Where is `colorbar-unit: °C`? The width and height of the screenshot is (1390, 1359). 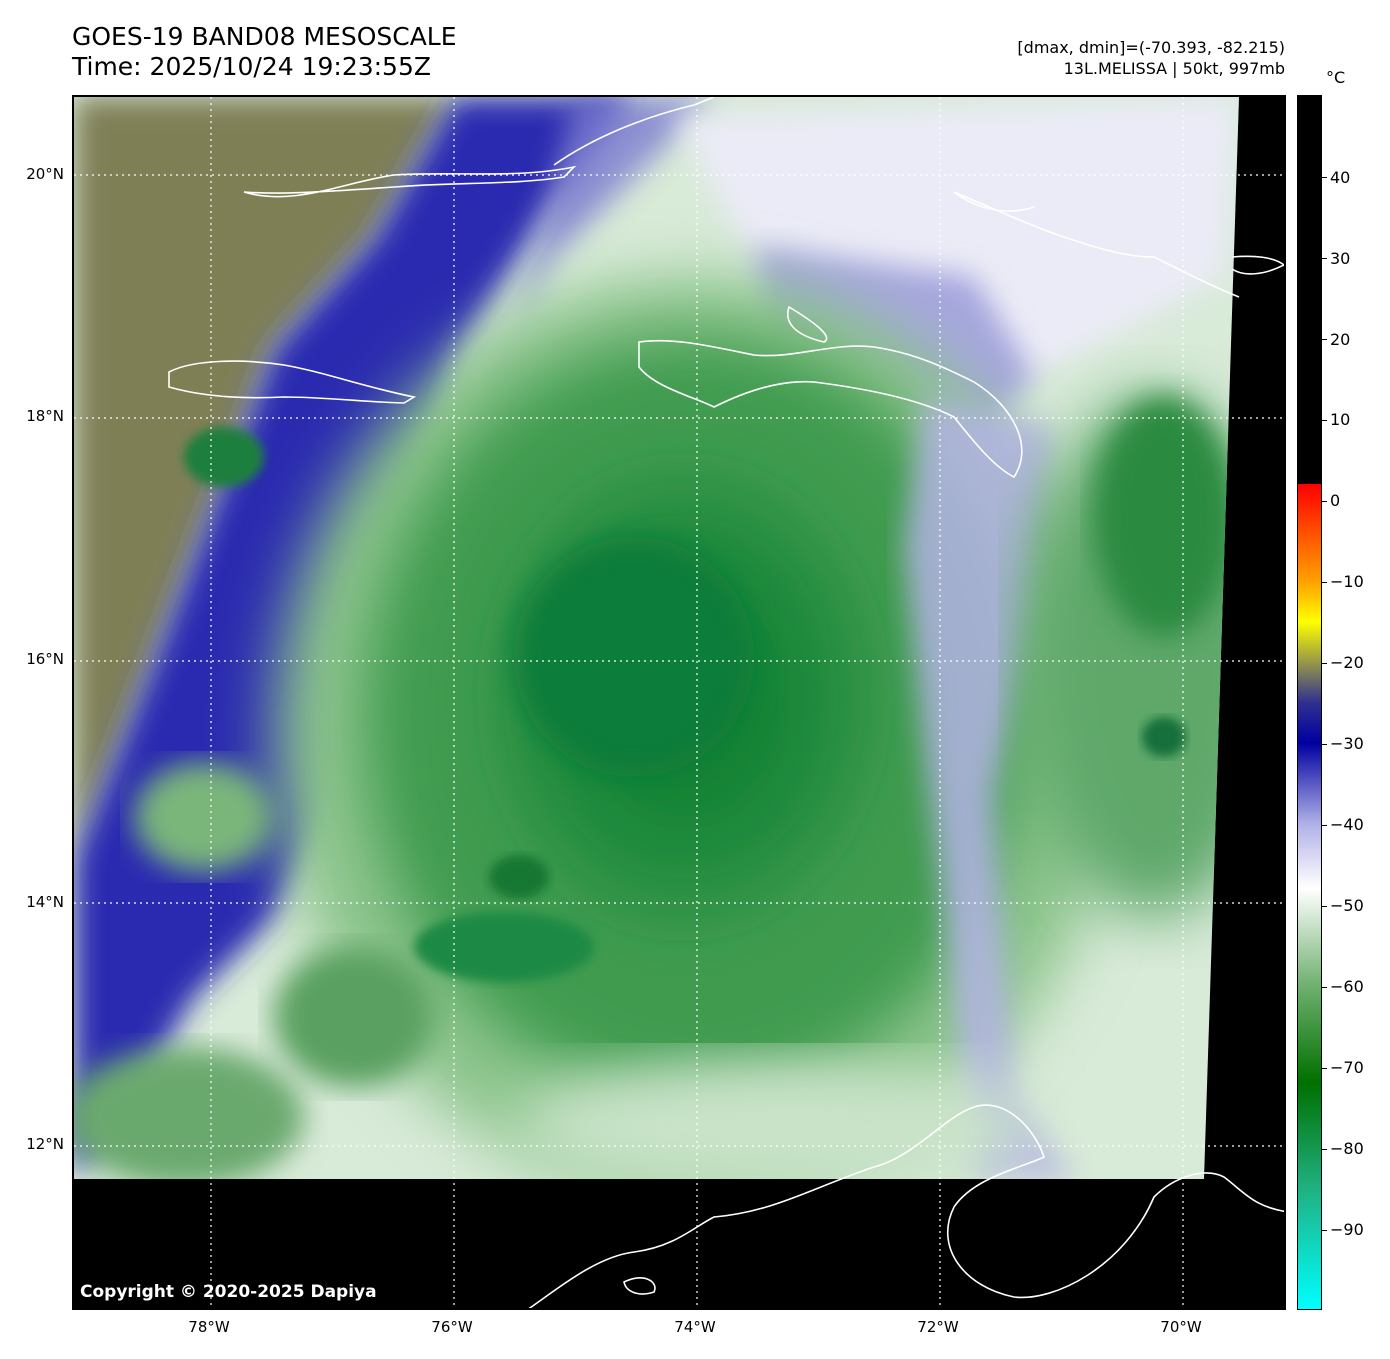
colorbar-unit: °C is located at coordinates (1336, 77).